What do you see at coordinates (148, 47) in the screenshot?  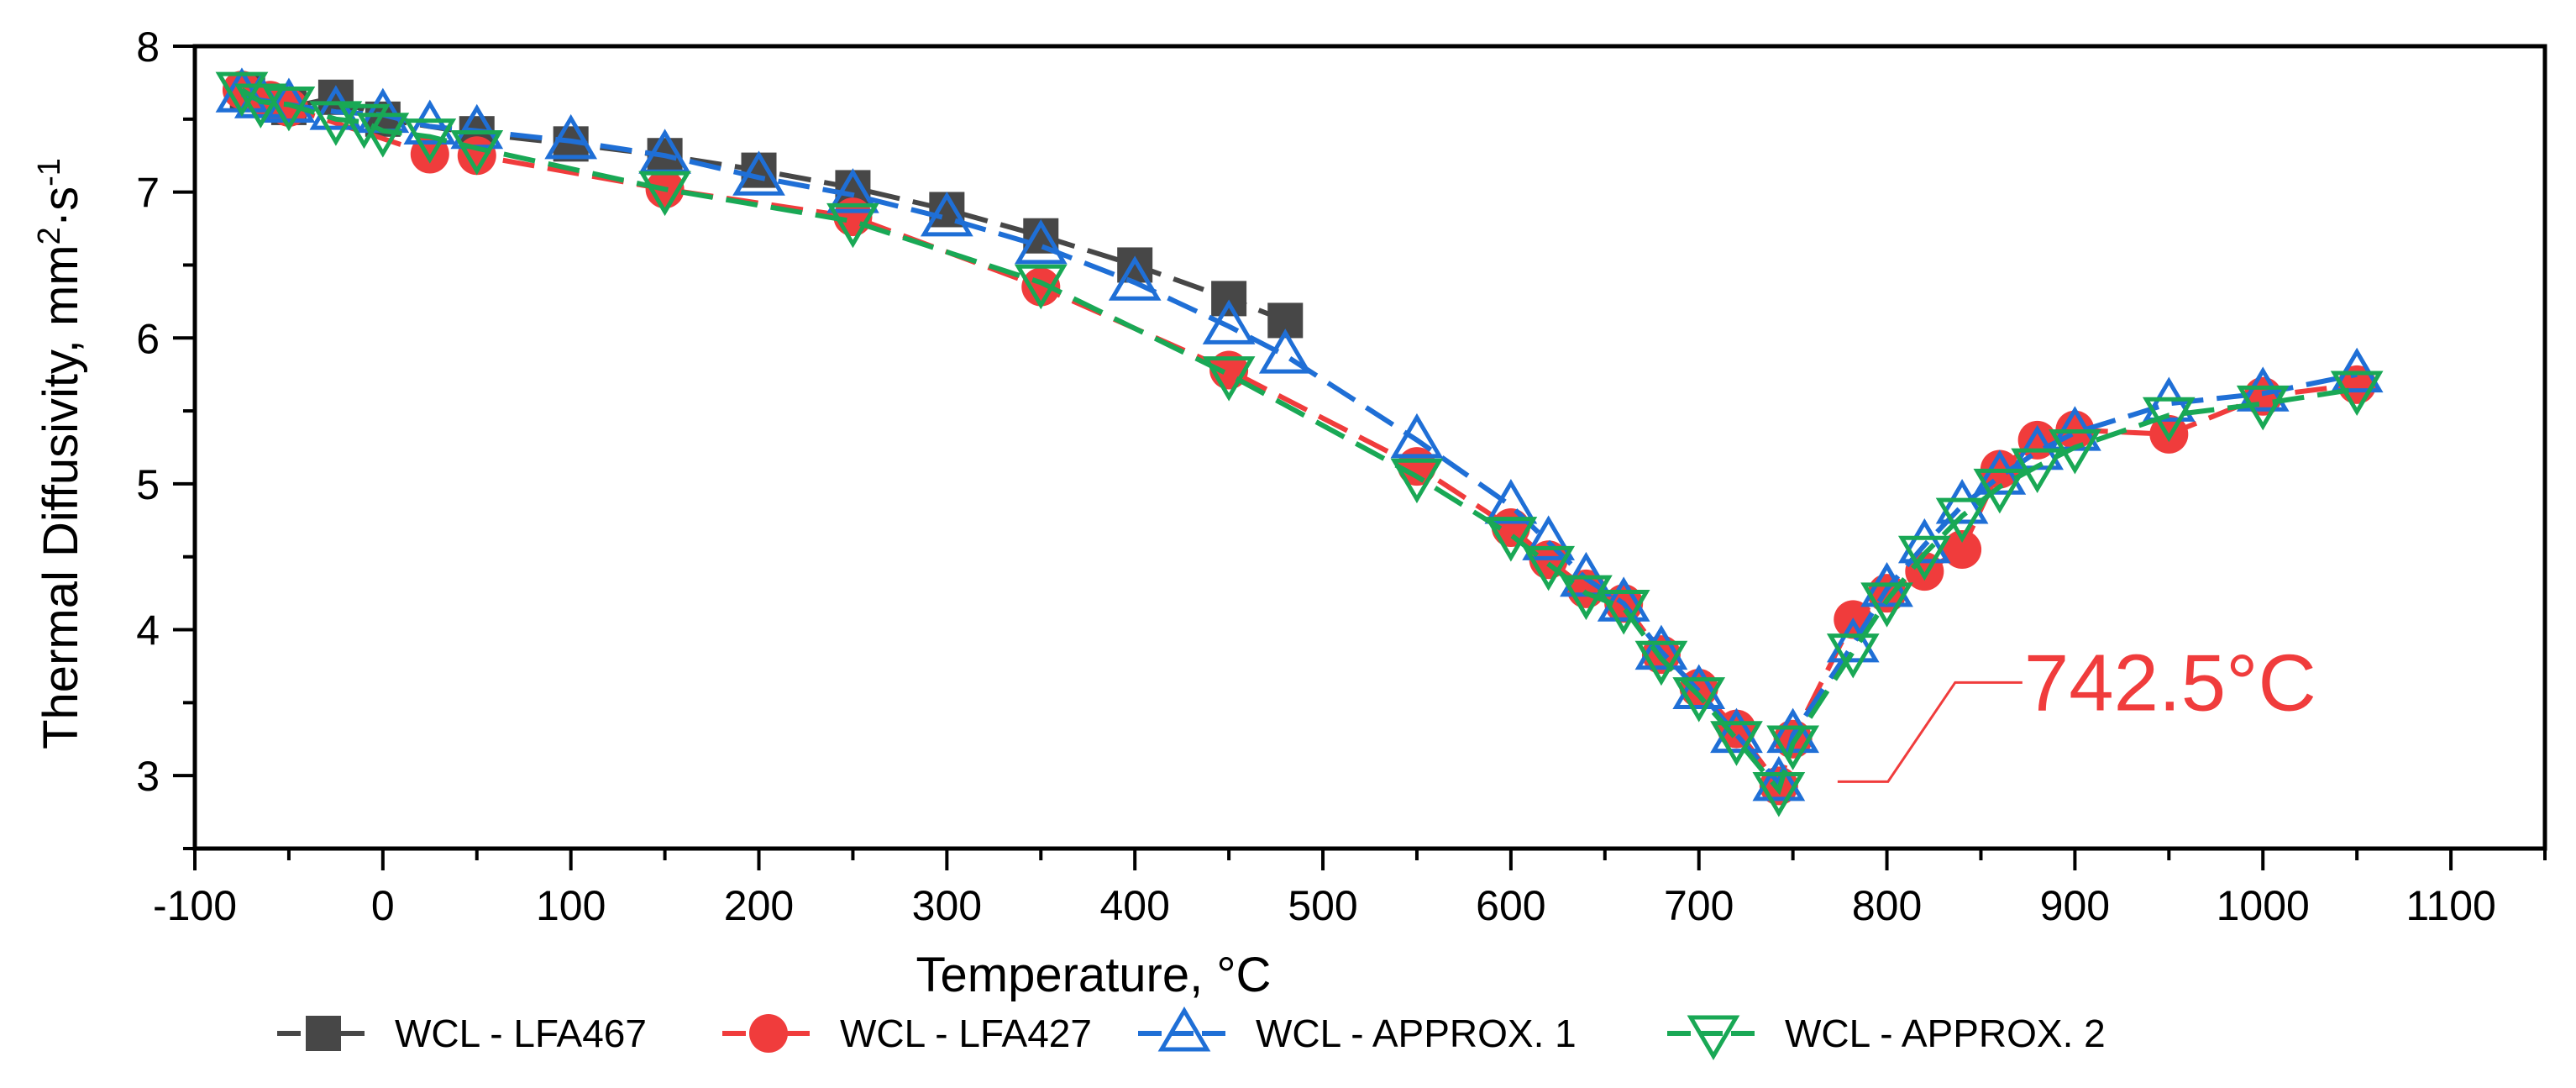 I see `y-tick-label: 8` at bounding box center [148, 47].